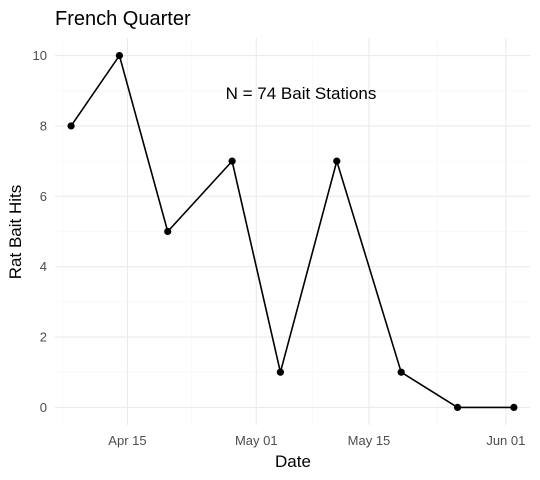  Describe the element at coordinates (40, 55) in the screenshot. I see `y-tick-label: 10` at that location.